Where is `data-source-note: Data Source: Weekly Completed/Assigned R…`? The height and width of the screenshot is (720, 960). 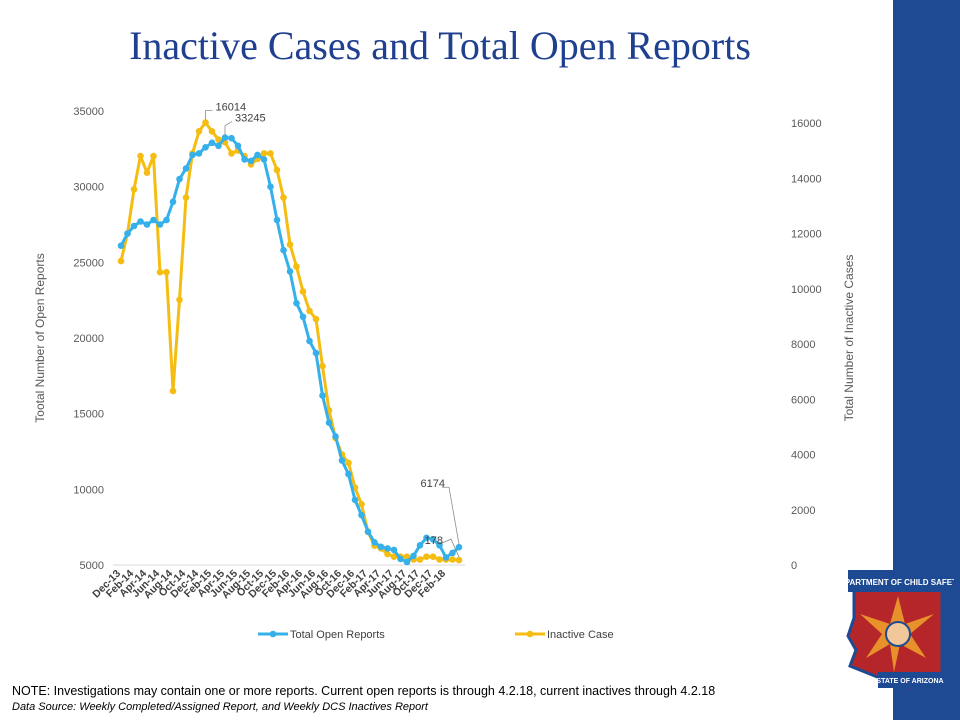
data-source-note: Data Source: Weekly Completed/Assigned R… is located at coordinates (220, 707).